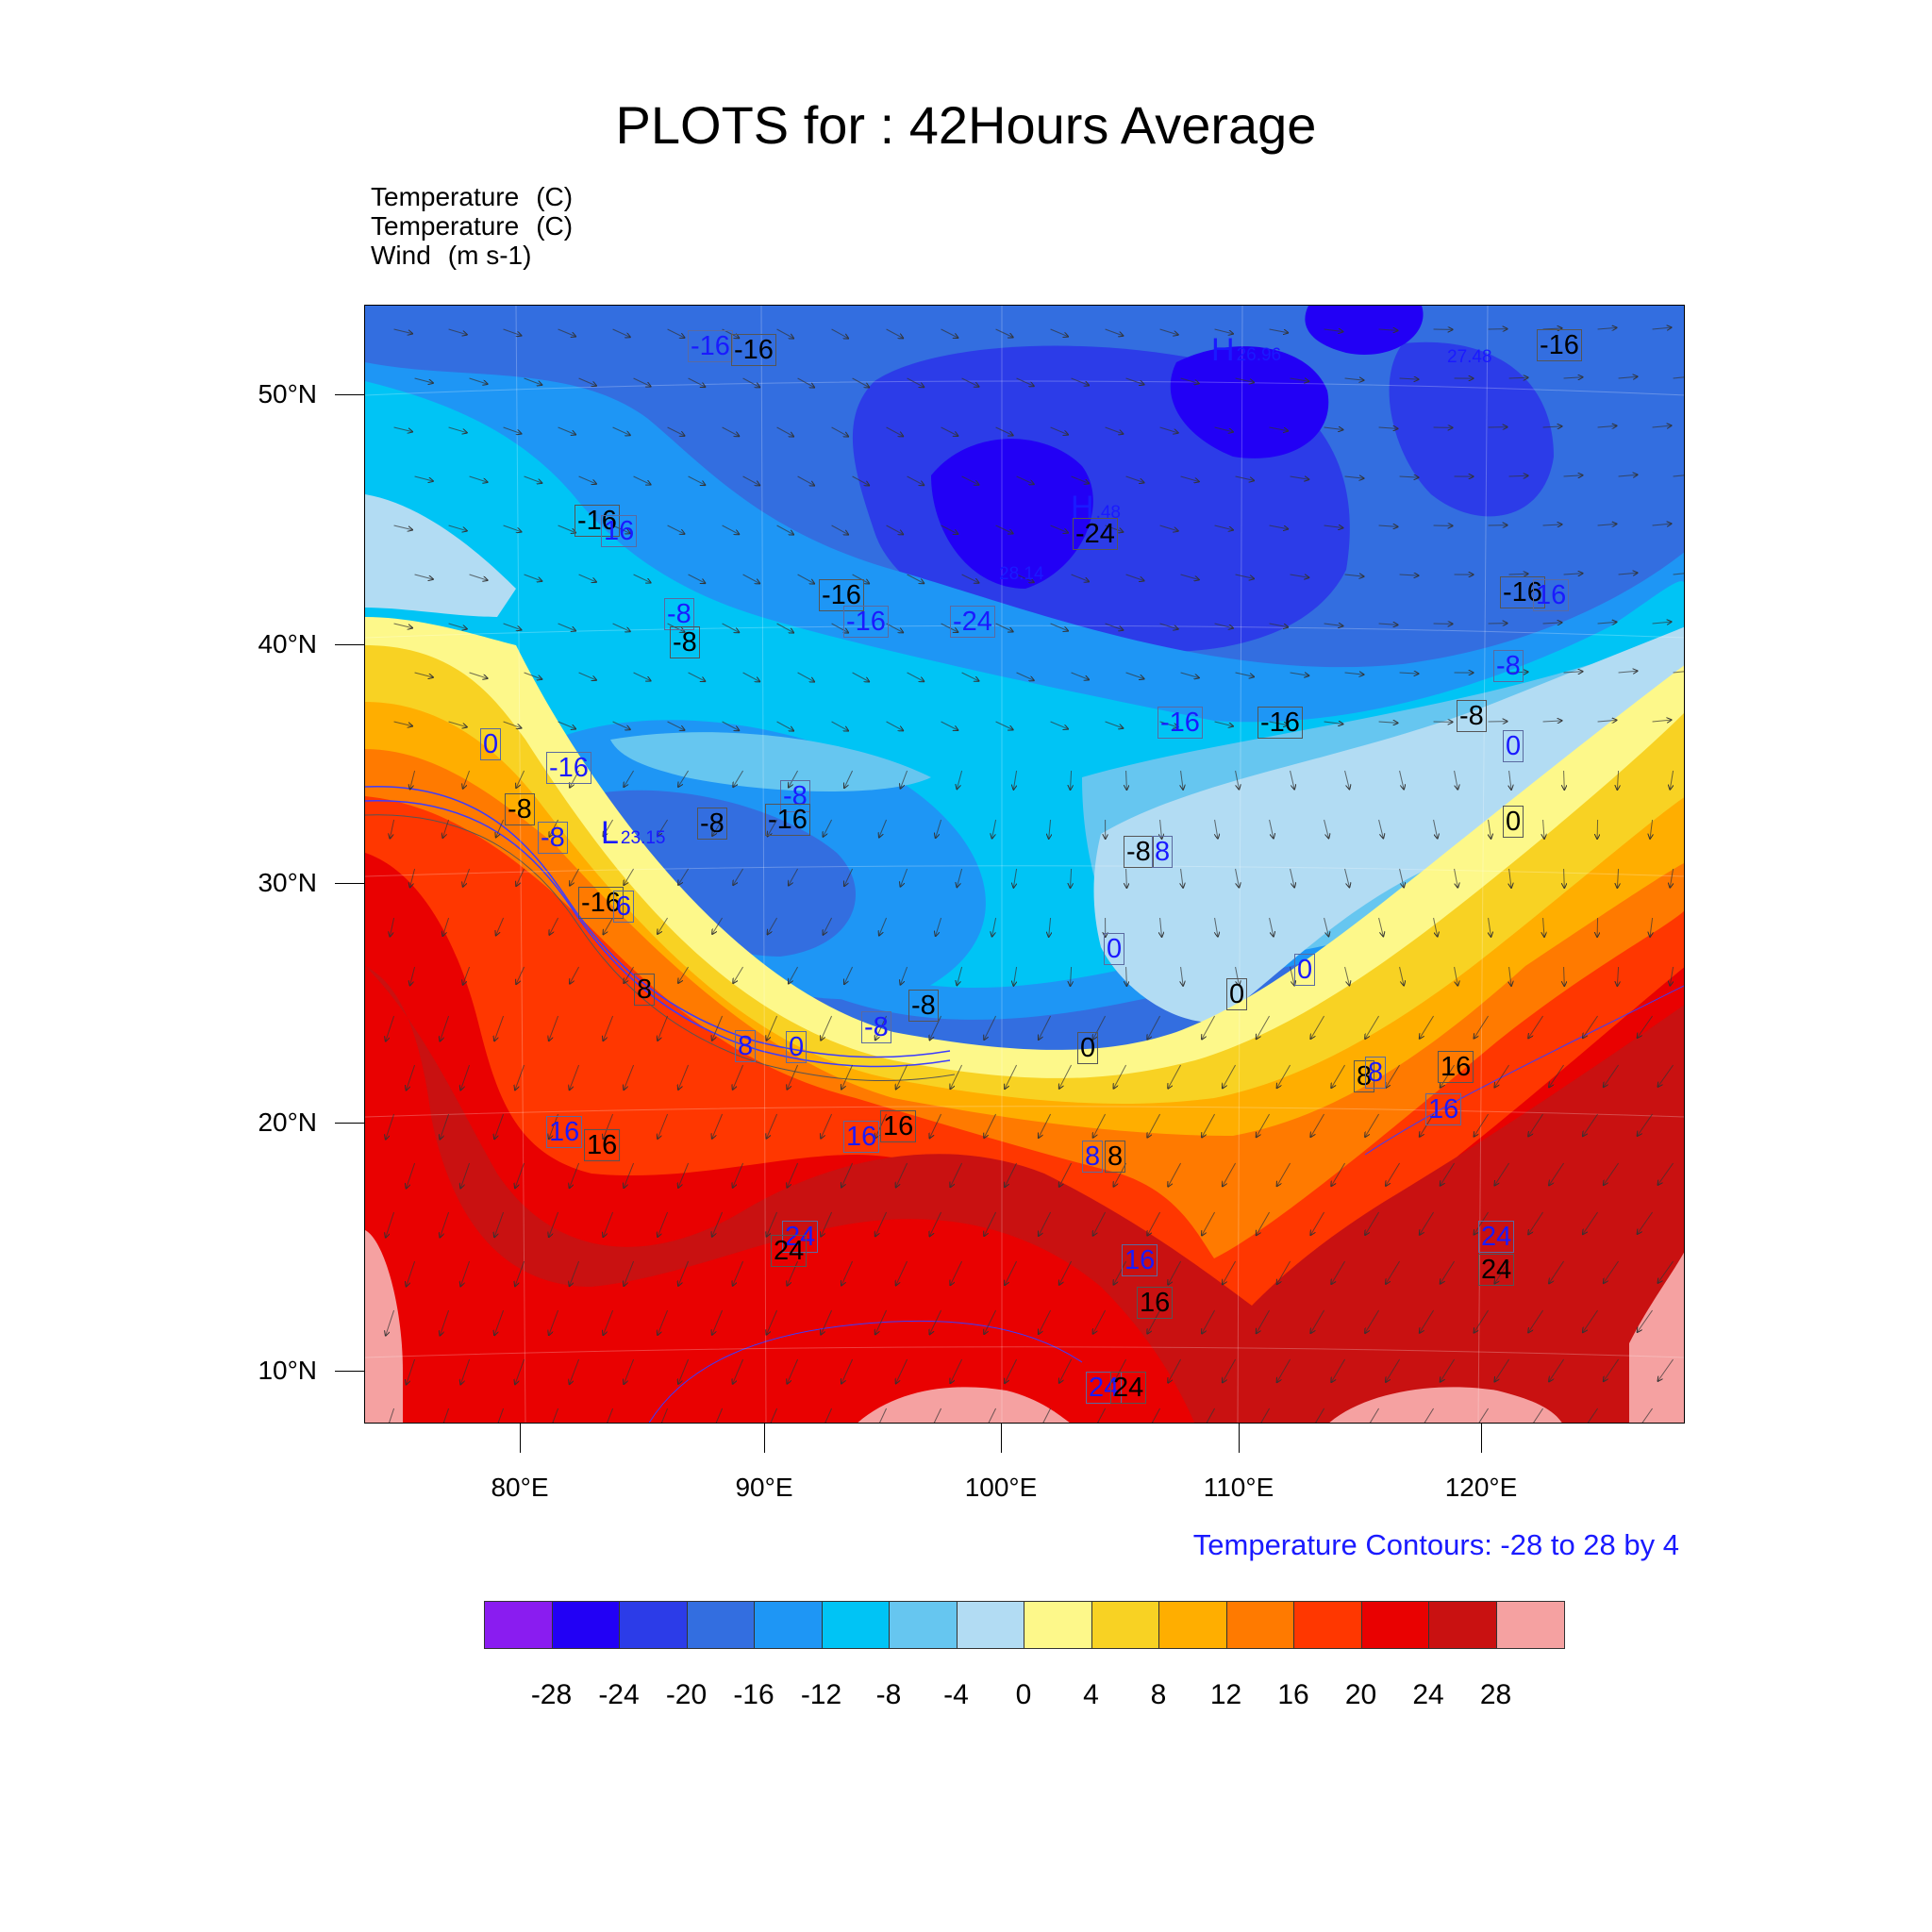  I want to click on extremum-value: 23.15, so click(643, 838).